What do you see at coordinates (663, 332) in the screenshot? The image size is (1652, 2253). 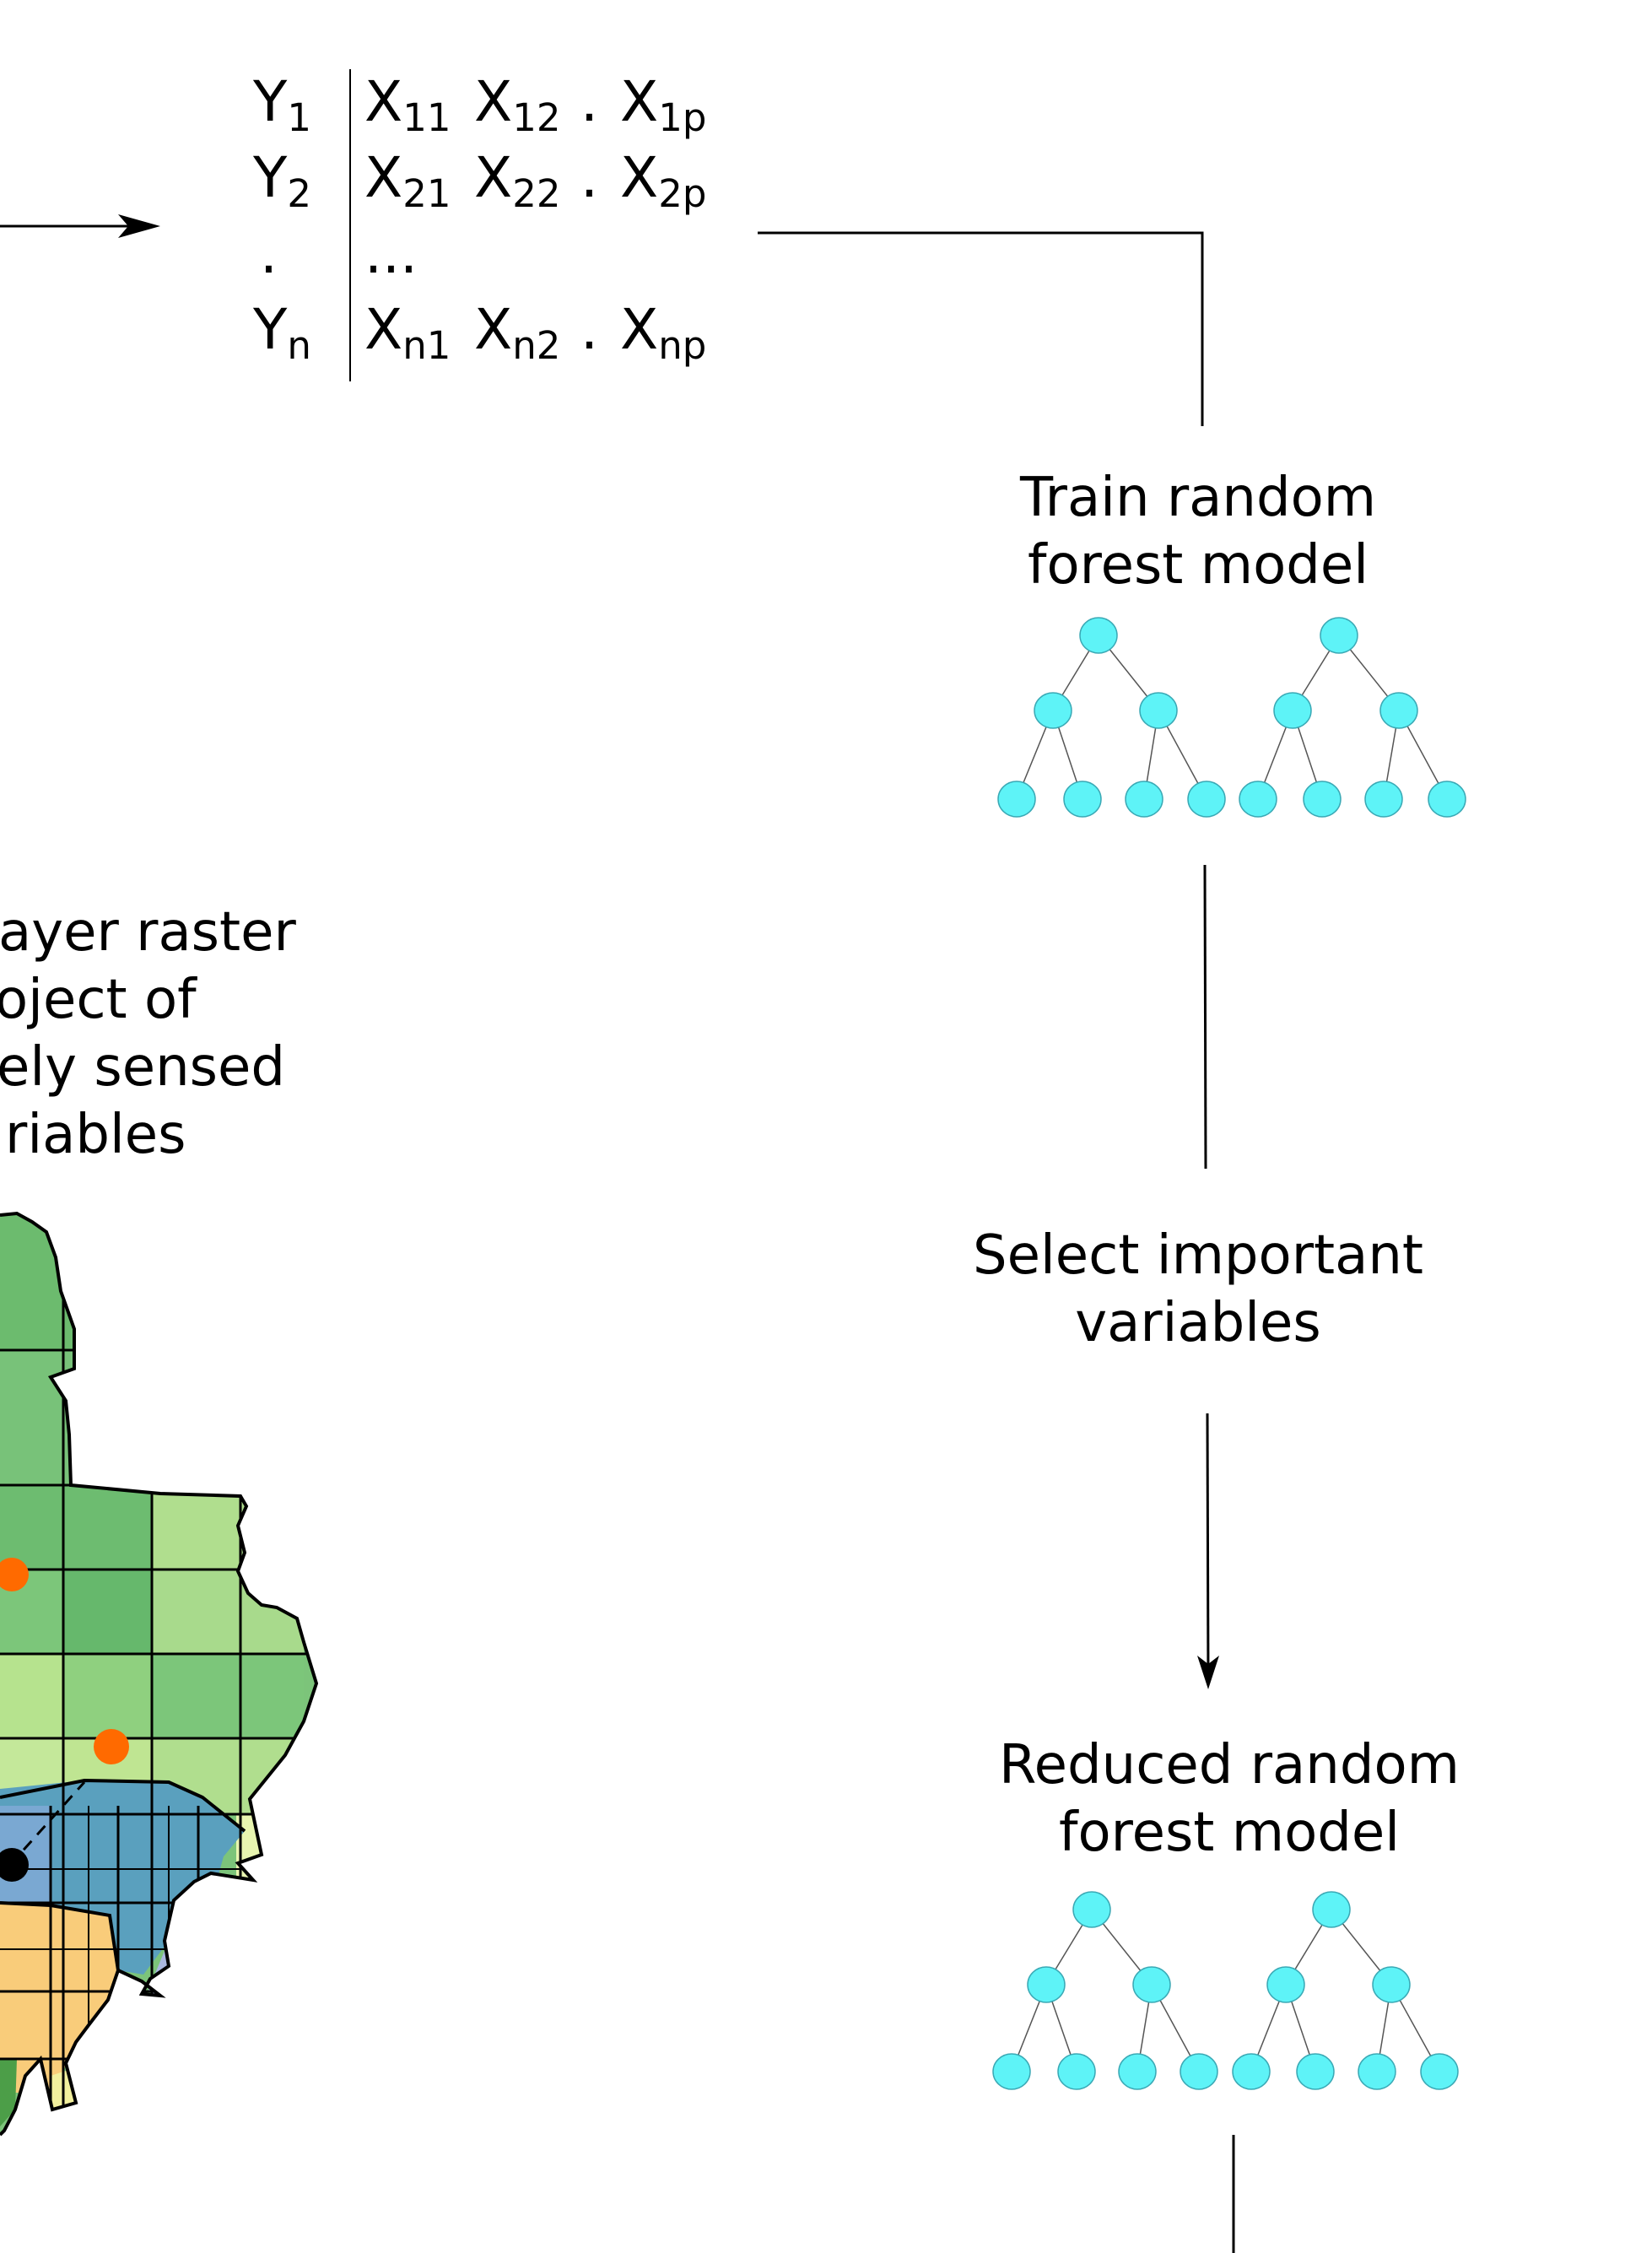 I see `matrix-cell: Xnp` at bounding box center [663, 332].